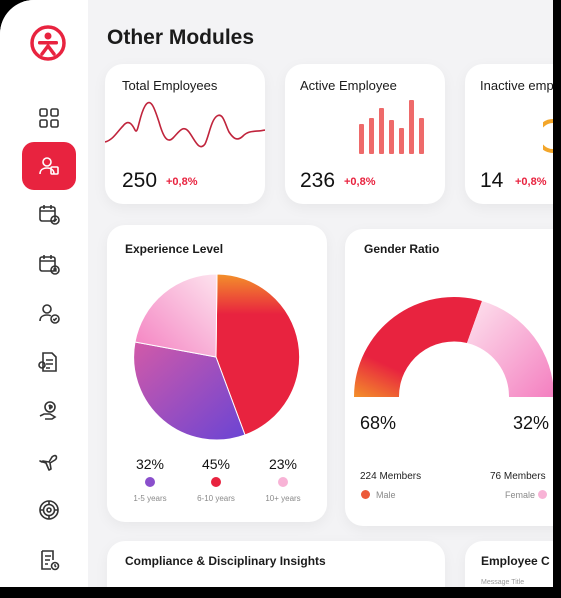 The width and height of the screenshot is (561, 598). I want to click on message-title-label: Message Title, so click(503, 582).